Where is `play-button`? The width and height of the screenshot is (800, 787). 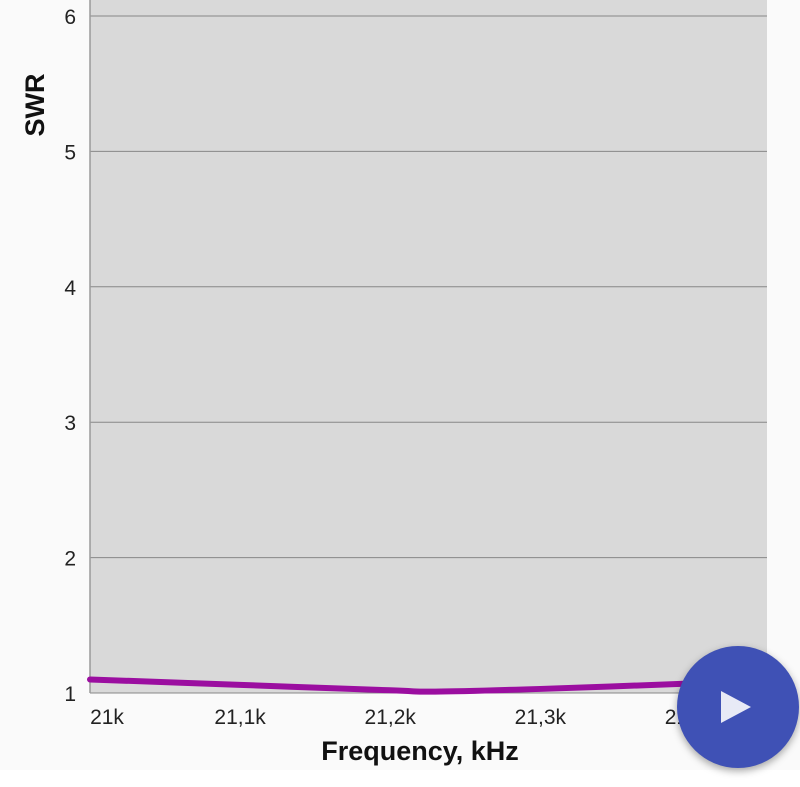
play-button is located at coordinates (738, 707).